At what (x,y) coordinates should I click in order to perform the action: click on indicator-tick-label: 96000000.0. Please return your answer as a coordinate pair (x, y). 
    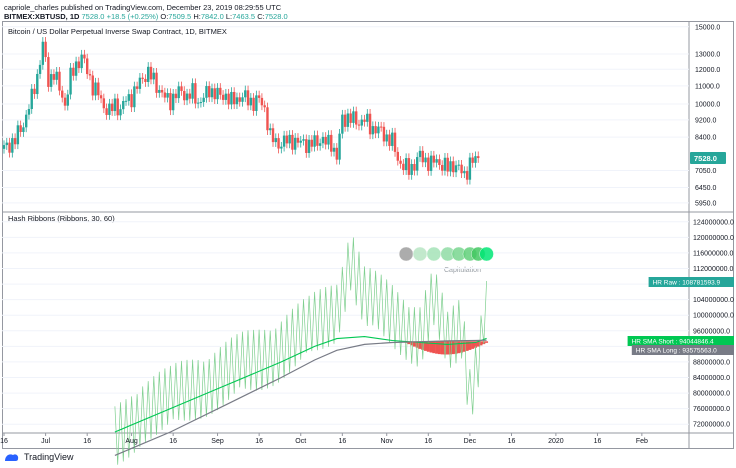
    Looking at the image, I should click on (711, 331).